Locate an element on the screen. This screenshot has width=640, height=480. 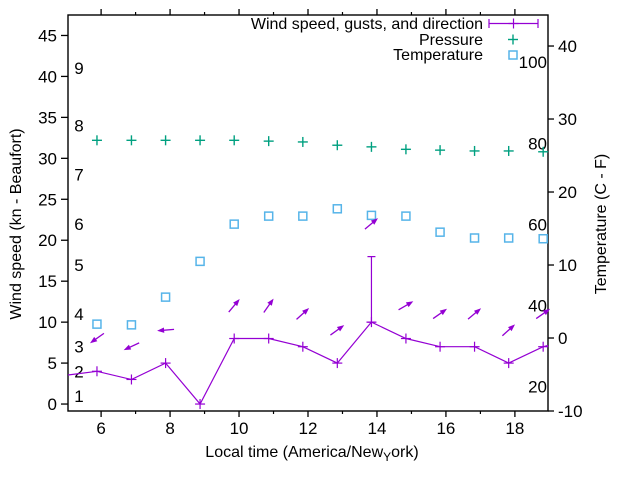
svg-text: 25 is located at coordinates (47, 199).